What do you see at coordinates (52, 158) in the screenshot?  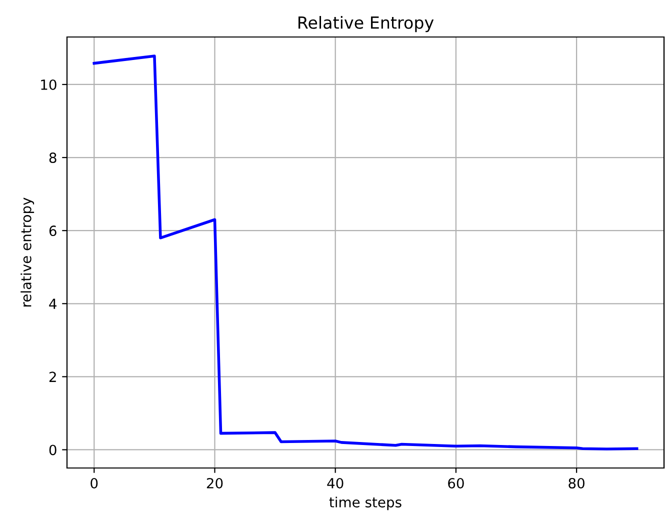 I see `y-tick-label: 8` at bounding box center [52, 158].